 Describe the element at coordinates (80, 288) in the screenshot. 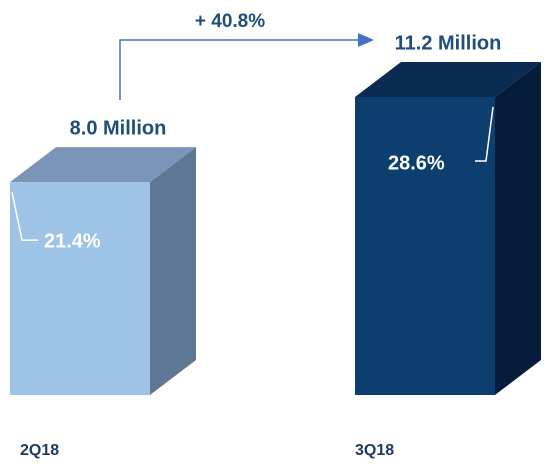

I see `bar` at that location.